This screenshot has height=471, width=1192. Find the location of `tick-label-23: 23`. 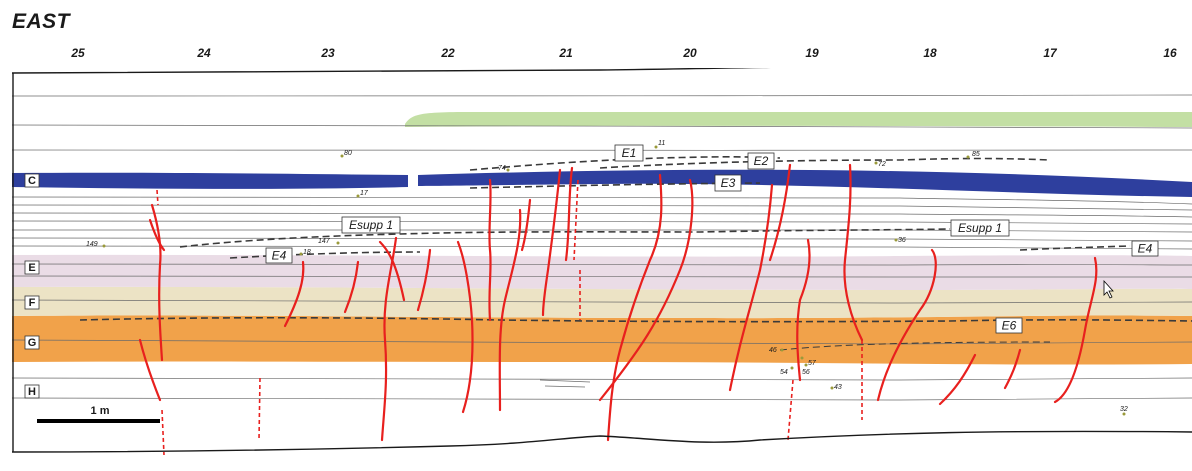

tick-label-23: 23 is located at coordinates (327, 53).